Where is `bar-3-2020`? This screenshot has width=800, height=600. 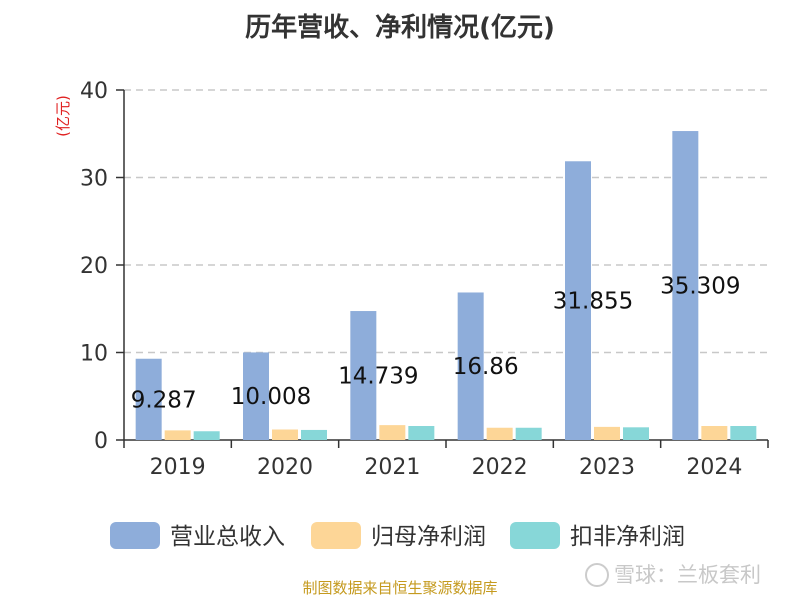
bar-3-2020 is located at coordinates (314, 434).